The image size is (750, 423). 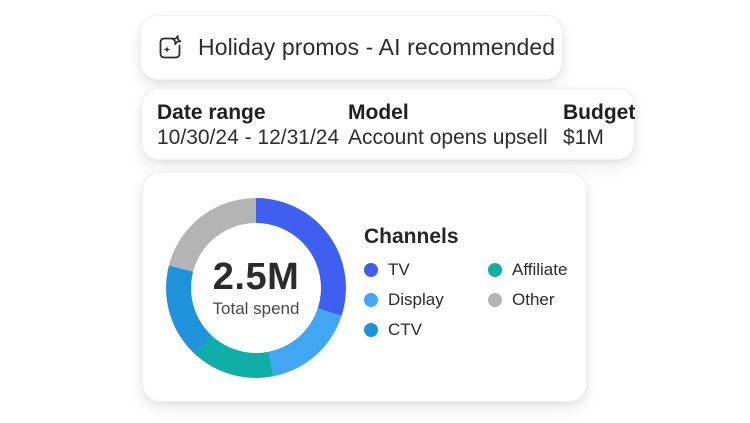 What do you see at coordinates (583, 137) in the screenshot?
I see `budget-value: $1M` at bounding box center [583, 137].